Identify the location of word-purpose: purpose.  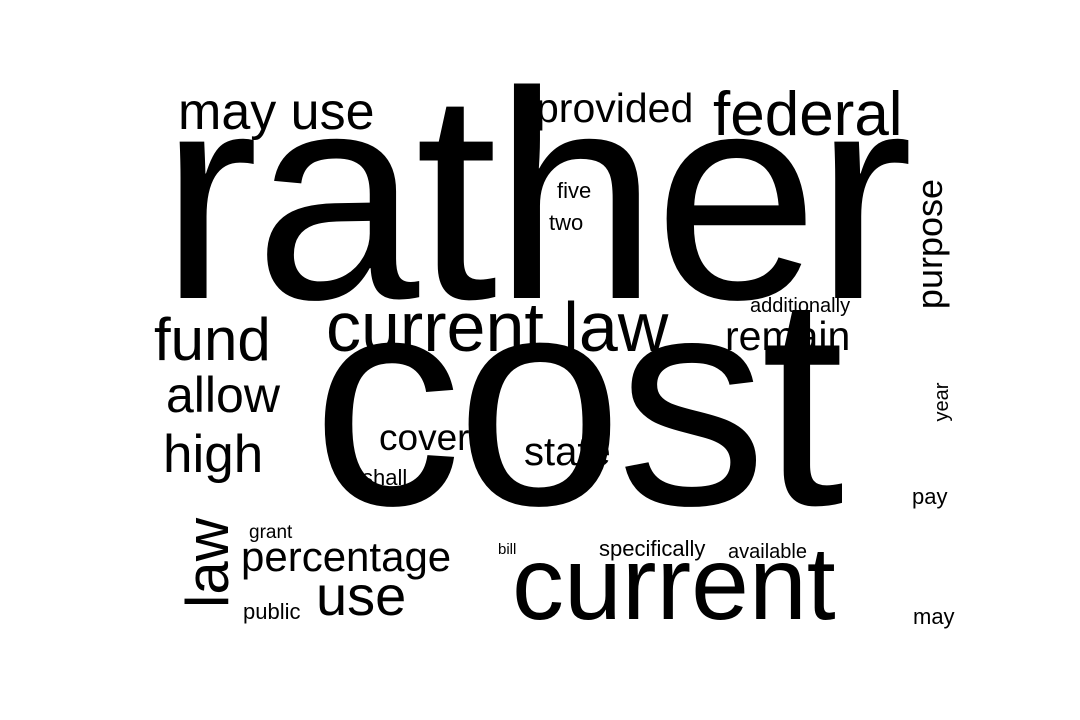
(929, 244).